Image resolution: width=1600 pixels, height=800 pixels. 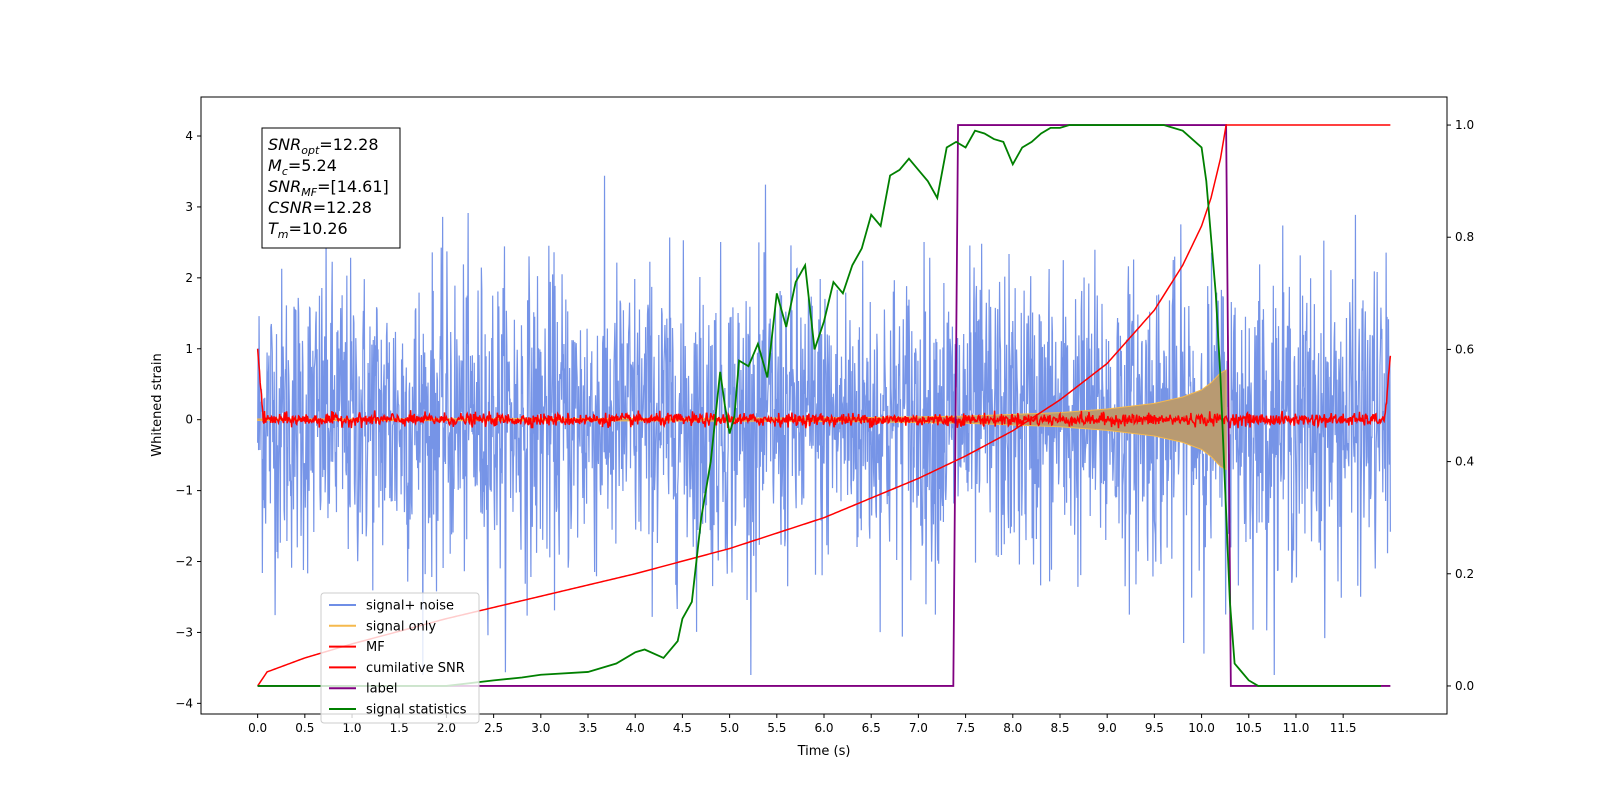 I want to click on x-tick-label: 11.0, so click(x=1296, y=728).